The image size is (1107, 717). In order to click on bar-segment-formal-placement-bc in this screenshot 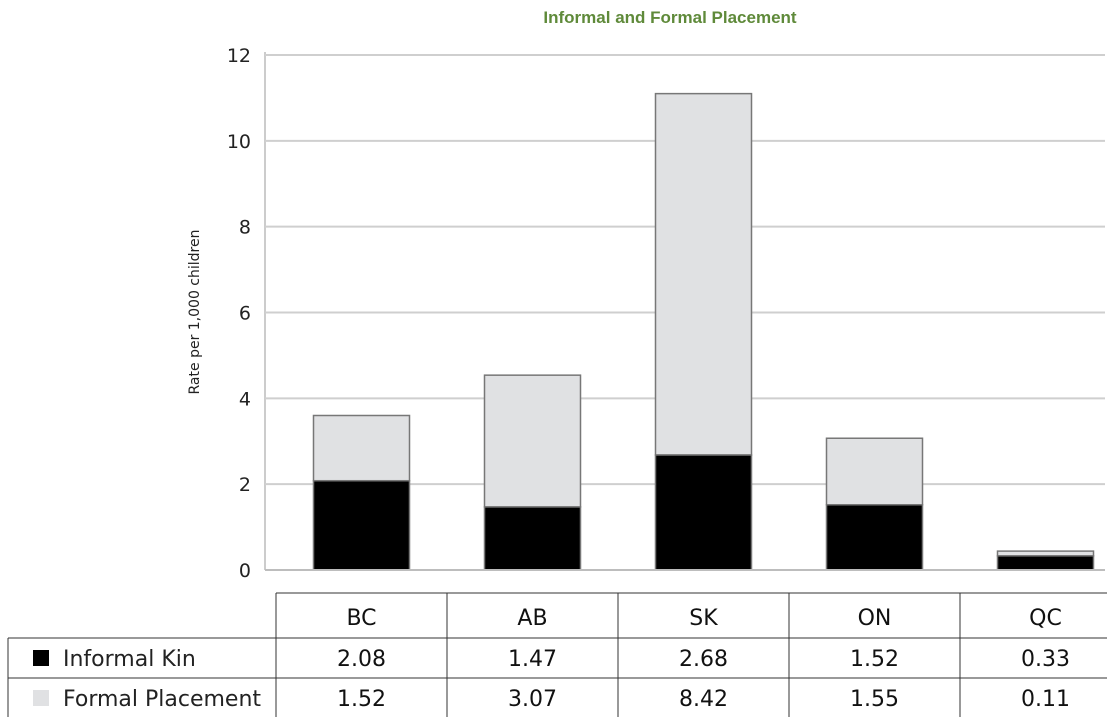, I will do `click(361, 448)`.